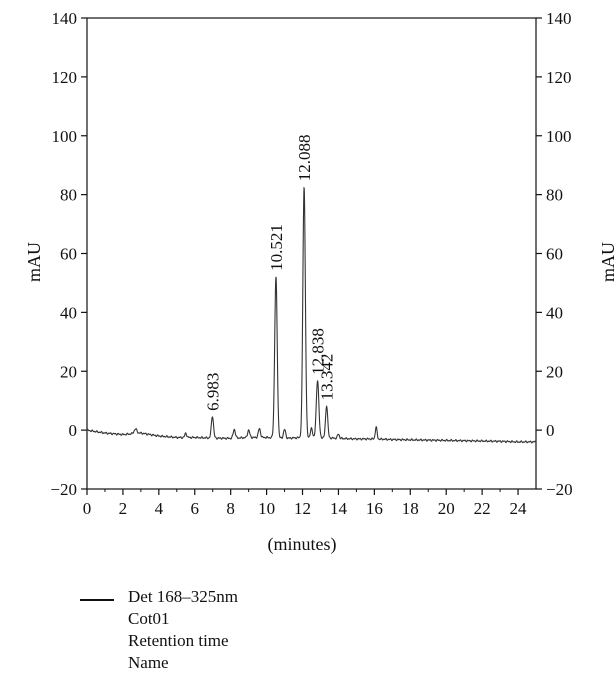 The image size is (616, 674). I want to click on x-tick-label: 12, so click(302, 508).